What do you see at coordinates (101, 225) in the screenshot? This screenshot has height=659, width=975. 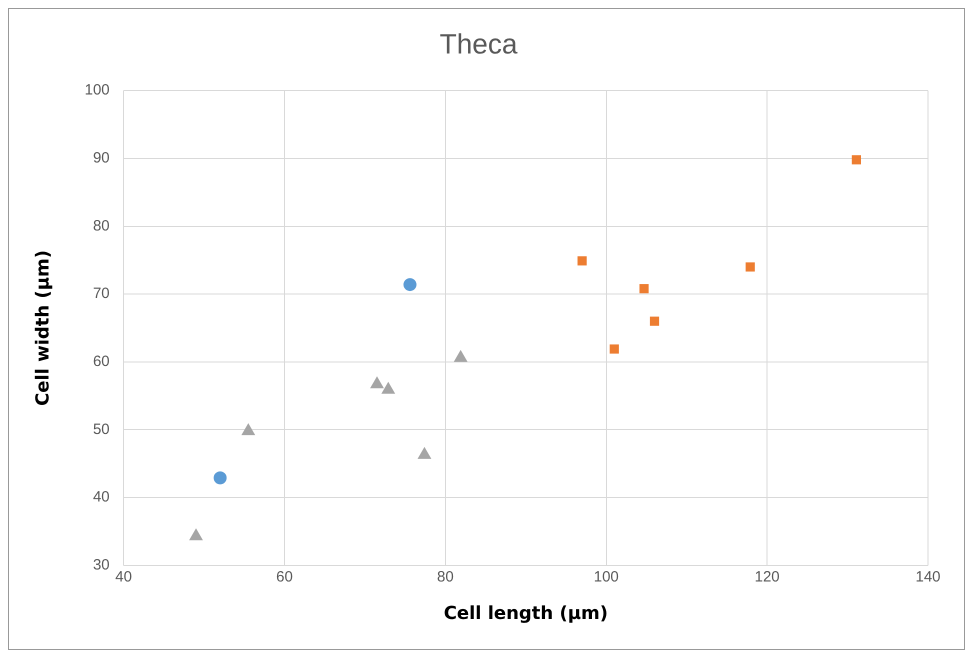 I see `y-tick-label: 80` at bounding box center [101, 225].